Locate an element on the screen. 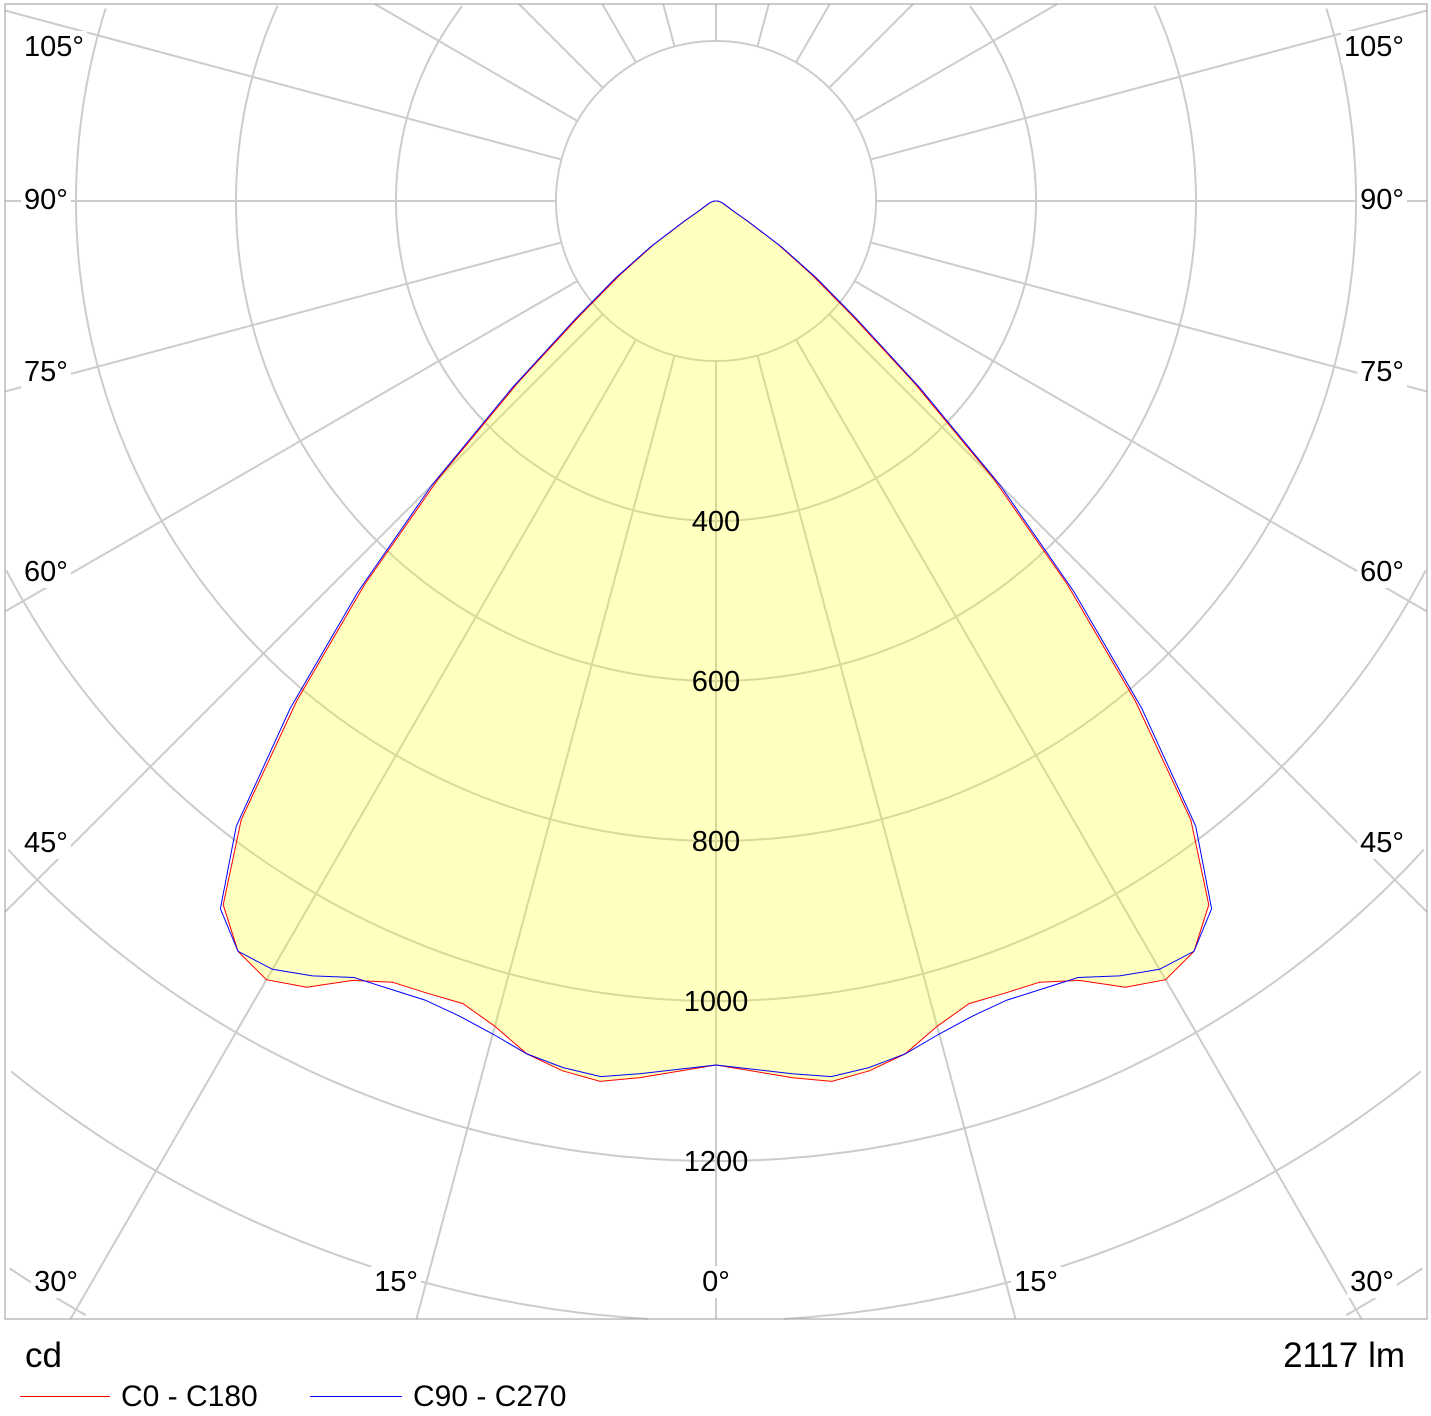 The image size is (1431, 1416). angle-tick-label: 0° is located at coordinates (716, 1282).